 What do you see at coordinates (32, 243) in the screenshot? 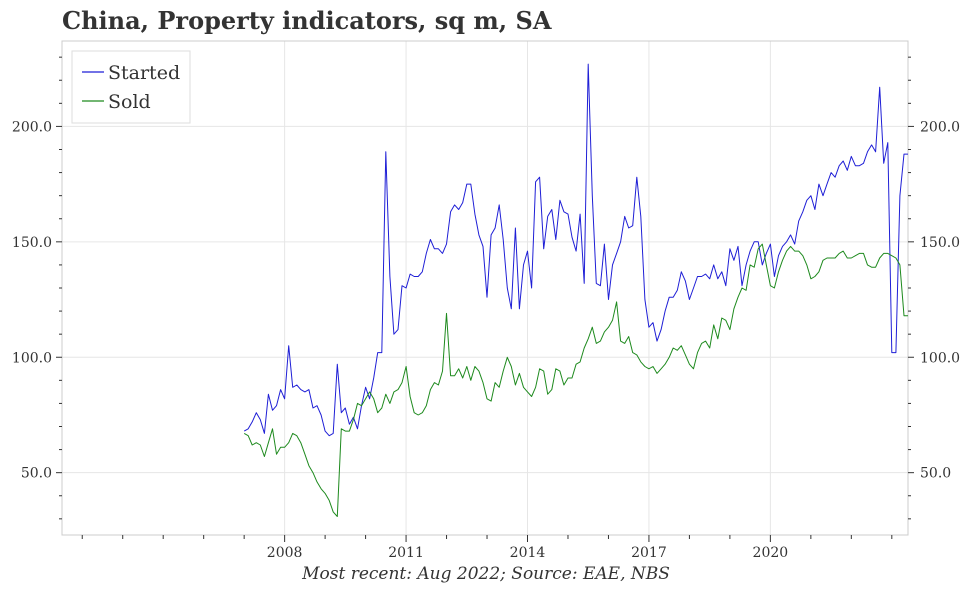
I see `y-tick-label-left: 150.0` at bounding box center [32, 243].